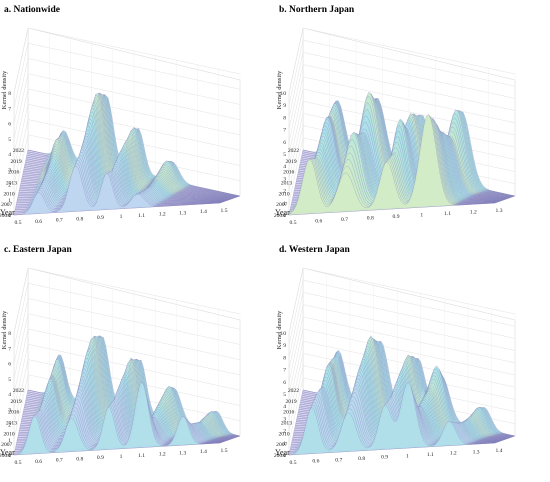  What do you see at coordinates (447, 214) in the screenshot?
I see `x-tick-label: 1.1` at bounding box center [447, 214].